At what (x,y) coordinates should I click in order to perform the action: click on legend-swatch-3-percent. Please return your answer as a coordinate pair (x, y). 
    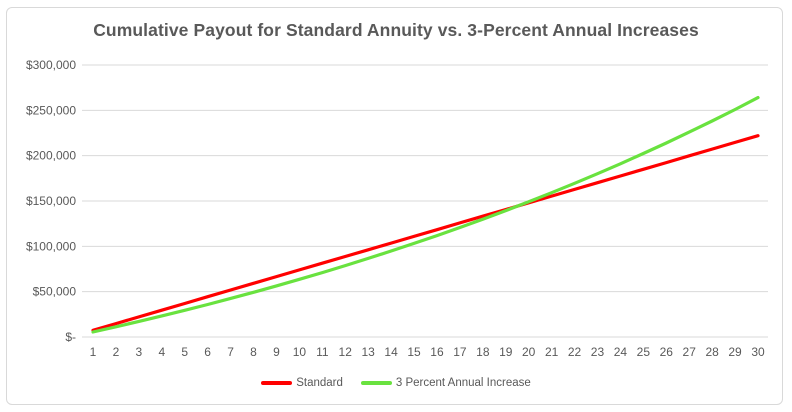
    Looking at the image, I should click on (376, 383).